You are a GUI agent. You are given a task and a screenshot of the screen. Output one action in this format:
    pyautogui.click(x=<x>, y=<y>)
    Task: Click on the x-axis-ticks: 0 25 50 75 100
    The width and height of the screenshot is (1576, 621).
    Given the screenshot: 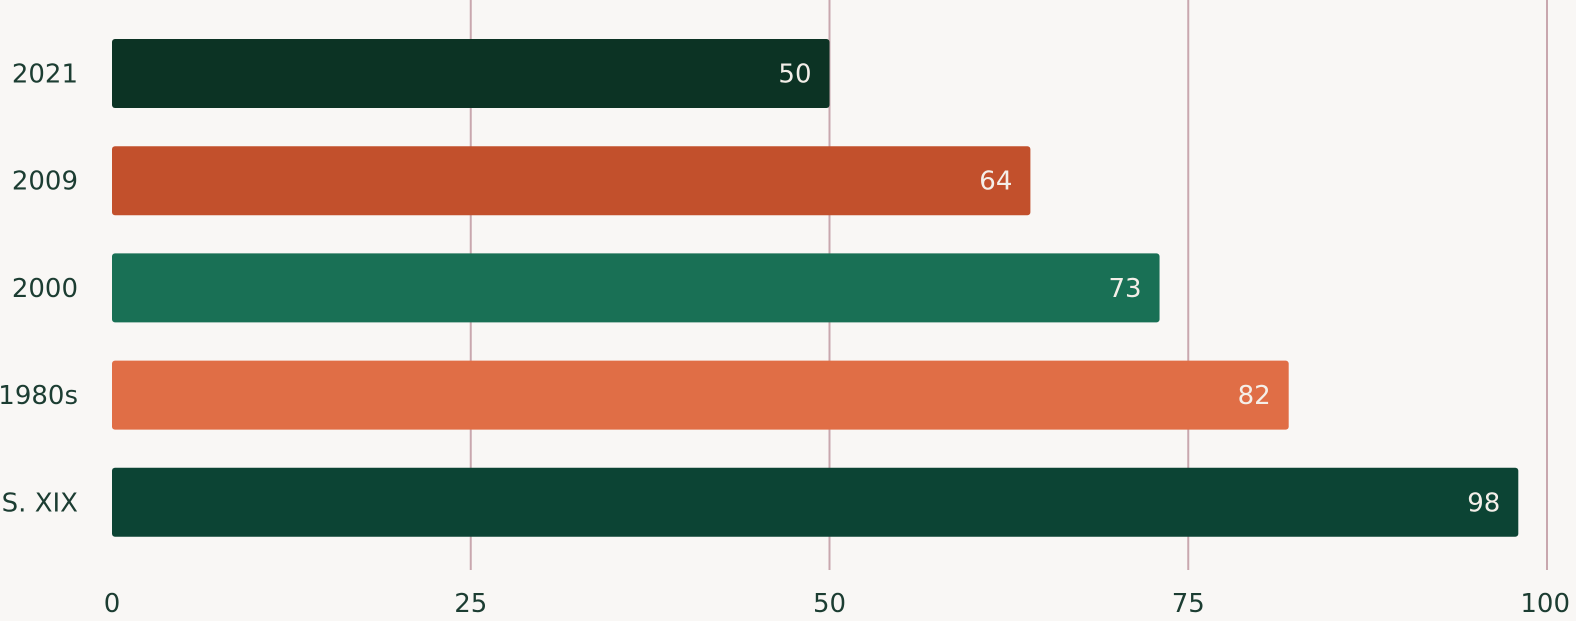 What is the action you would take?
    pyautogui.click(x=837, y=604)
    